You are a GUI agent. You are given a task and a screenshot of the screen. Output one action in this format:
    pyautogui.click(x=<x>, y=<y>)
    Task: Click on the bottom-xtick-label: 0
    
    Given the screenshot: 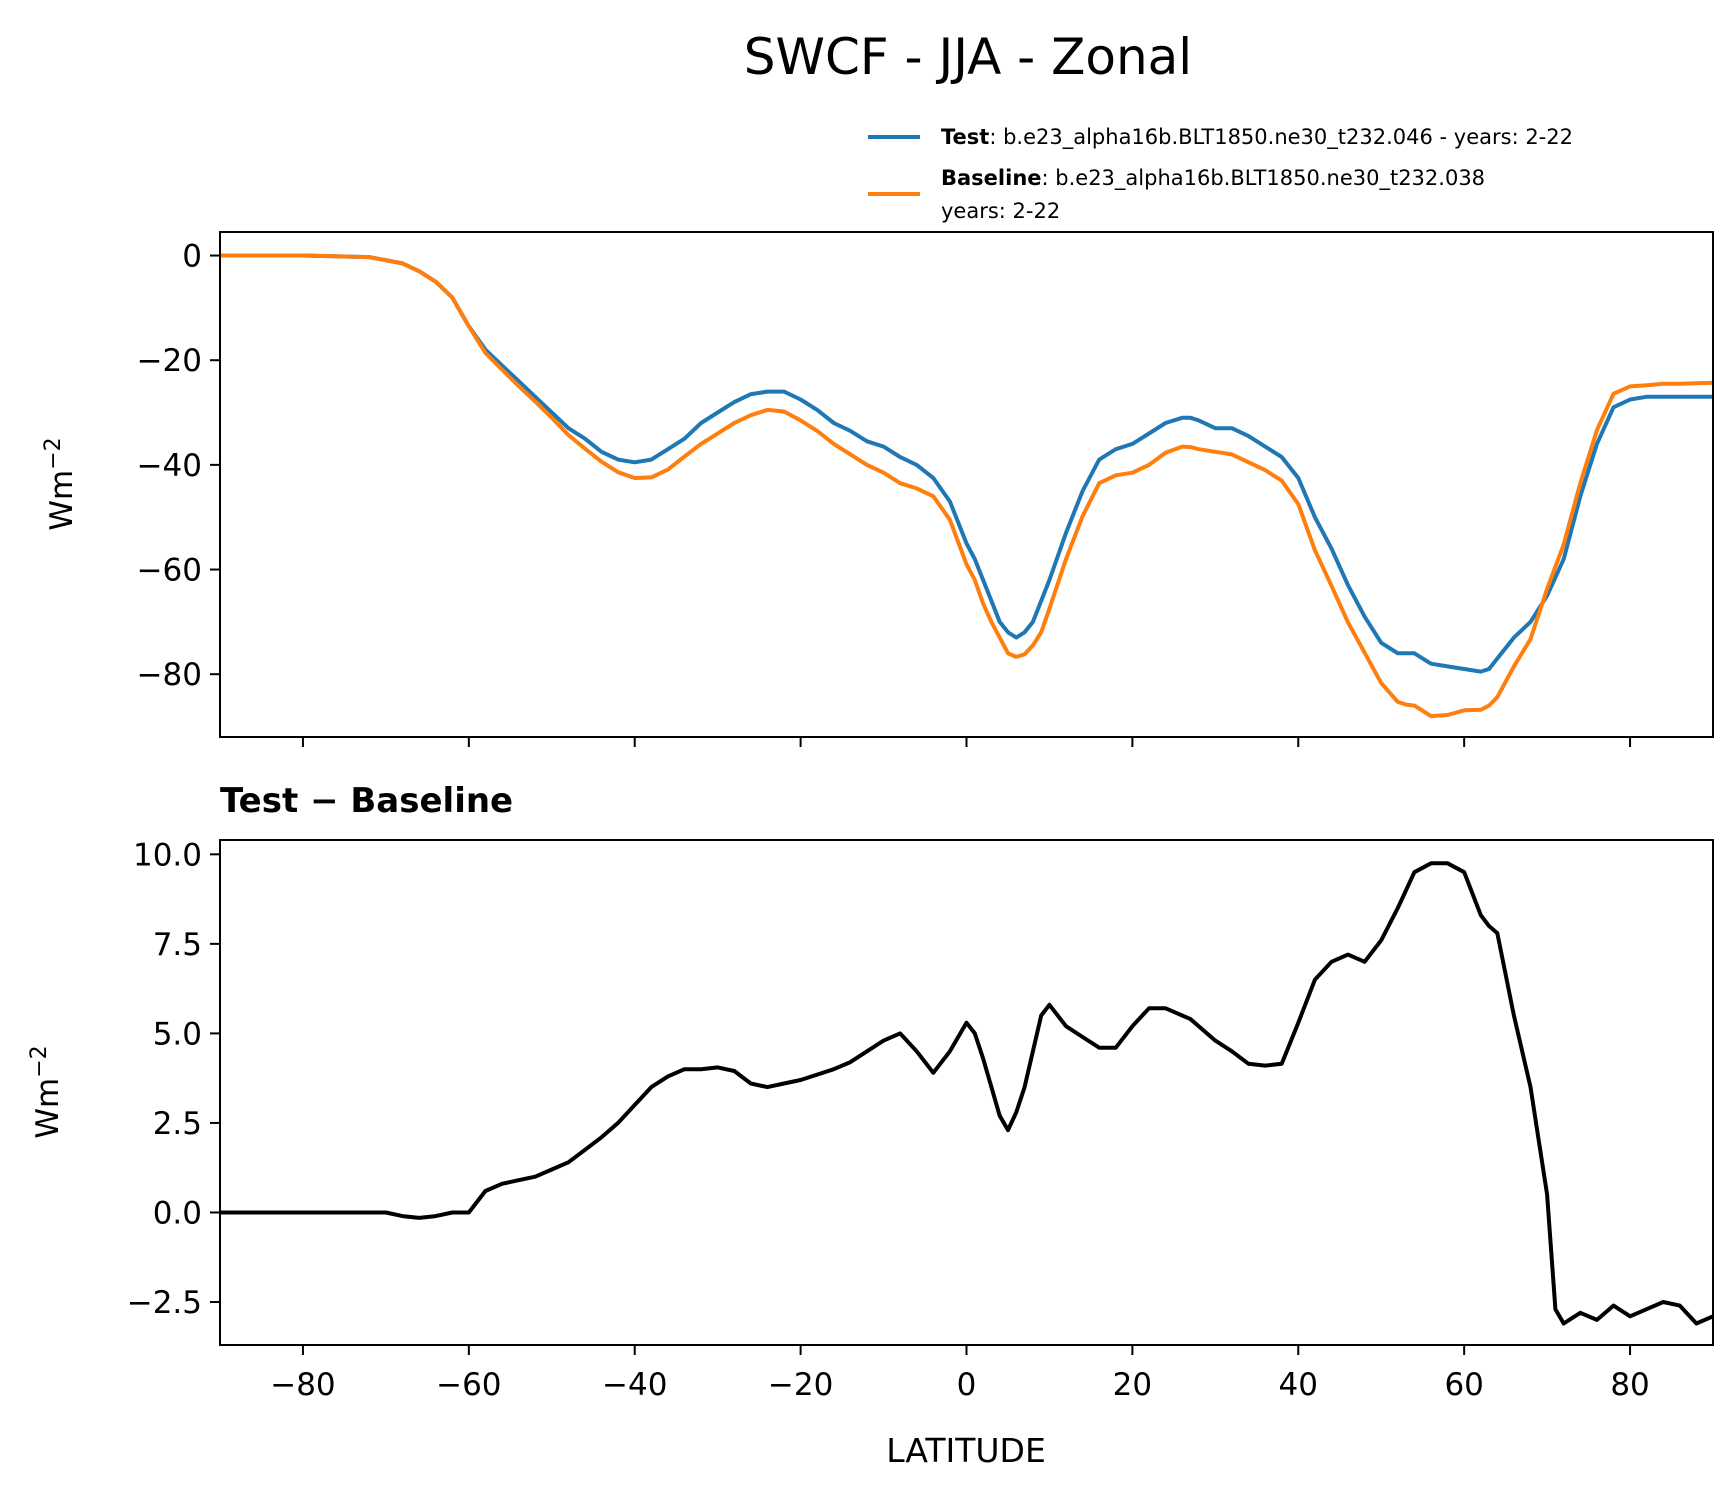 What is the action you would take?
    pyautogui.click(x=967, y=1385)
    